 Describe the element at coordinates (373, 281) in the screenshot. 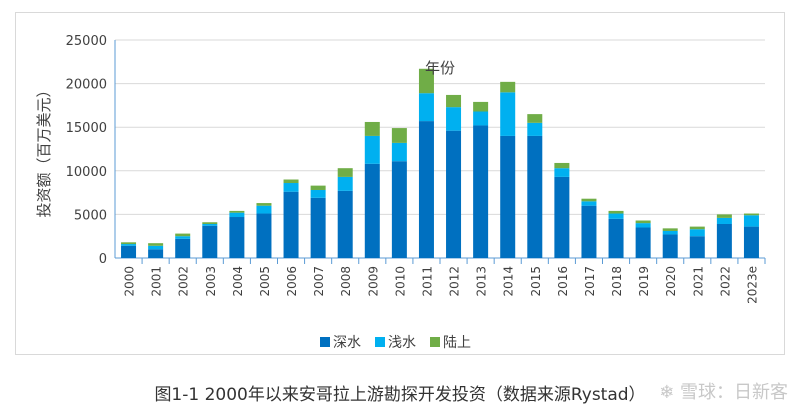

I see `x-tick-label: 2009` at that location.